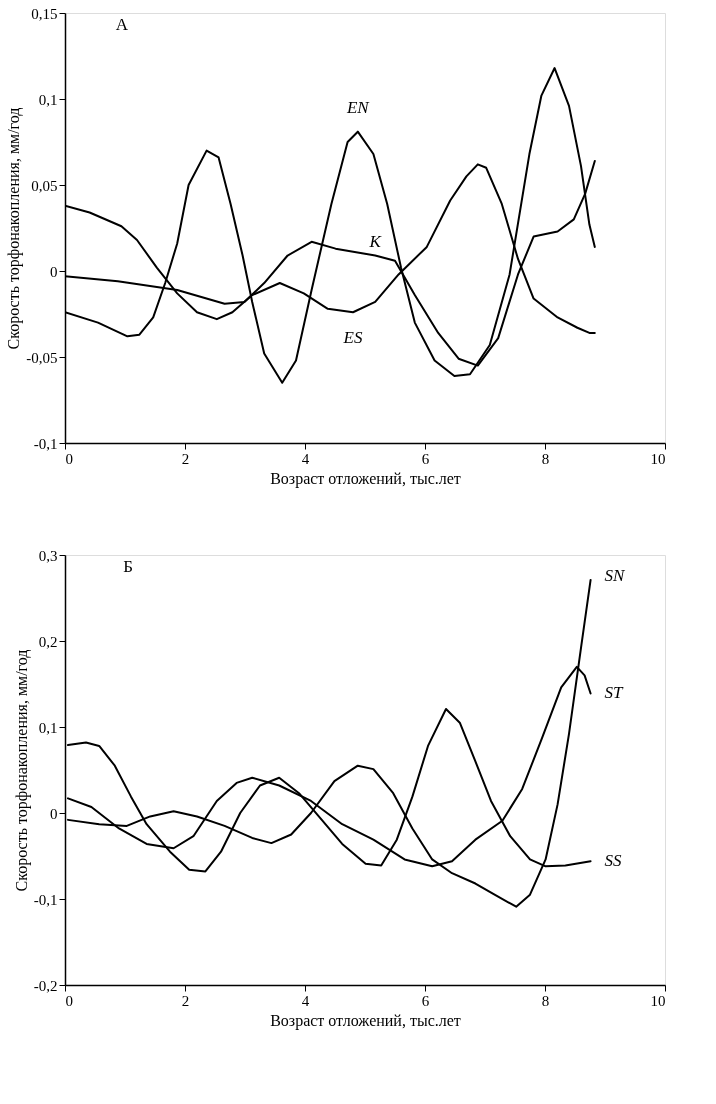 Image resolution: width=716 pixels, height=1104 pixels. I want to click on chart-title: Б, so click(128, 566).